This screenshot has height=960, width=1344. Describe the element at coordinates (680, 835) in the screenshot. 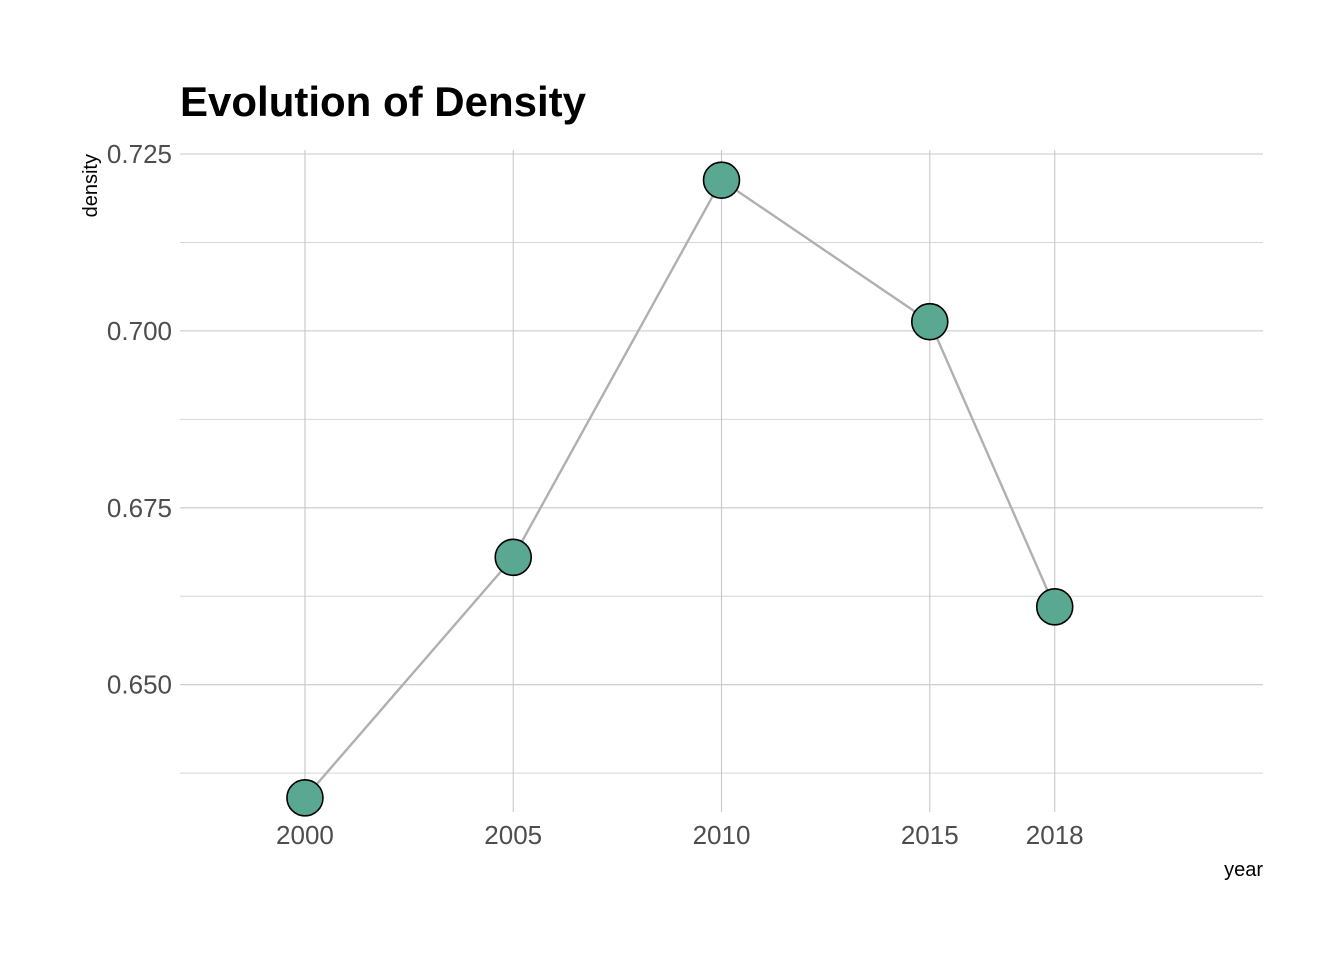

I see `x-tick-labels: 2000 2005 2010 2015 2018` at that location.